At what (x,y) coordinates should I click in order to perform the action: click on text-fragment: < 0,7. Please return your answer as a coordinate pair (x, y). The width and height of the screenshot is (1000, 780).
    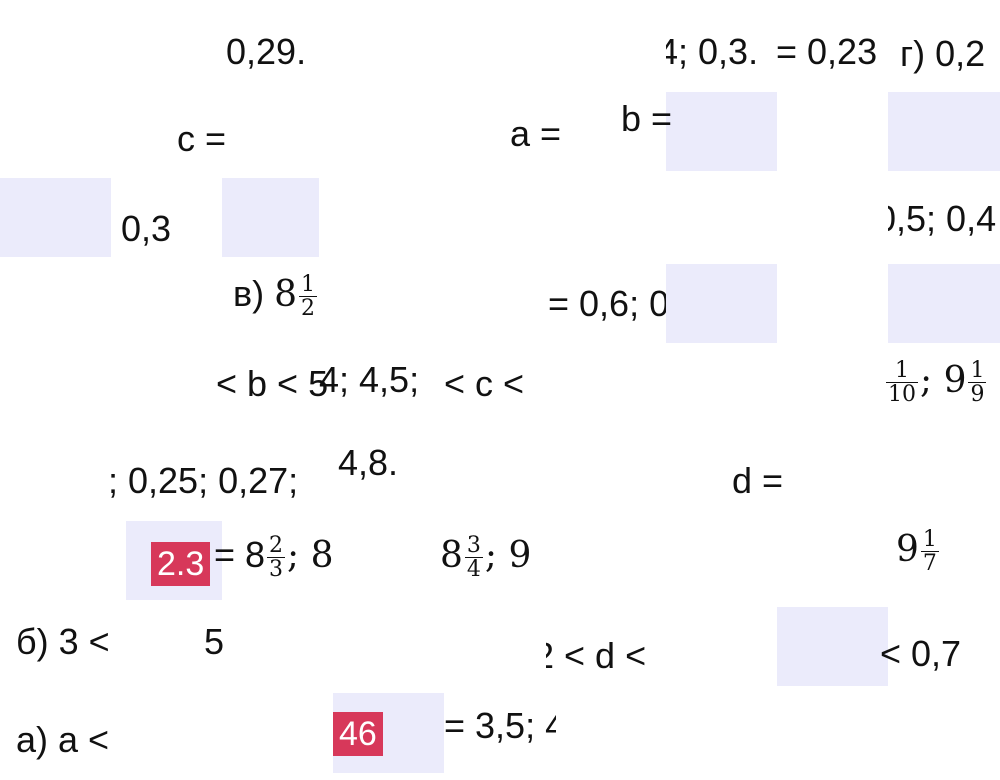
    Looking at the image, I should click on (921, 653).